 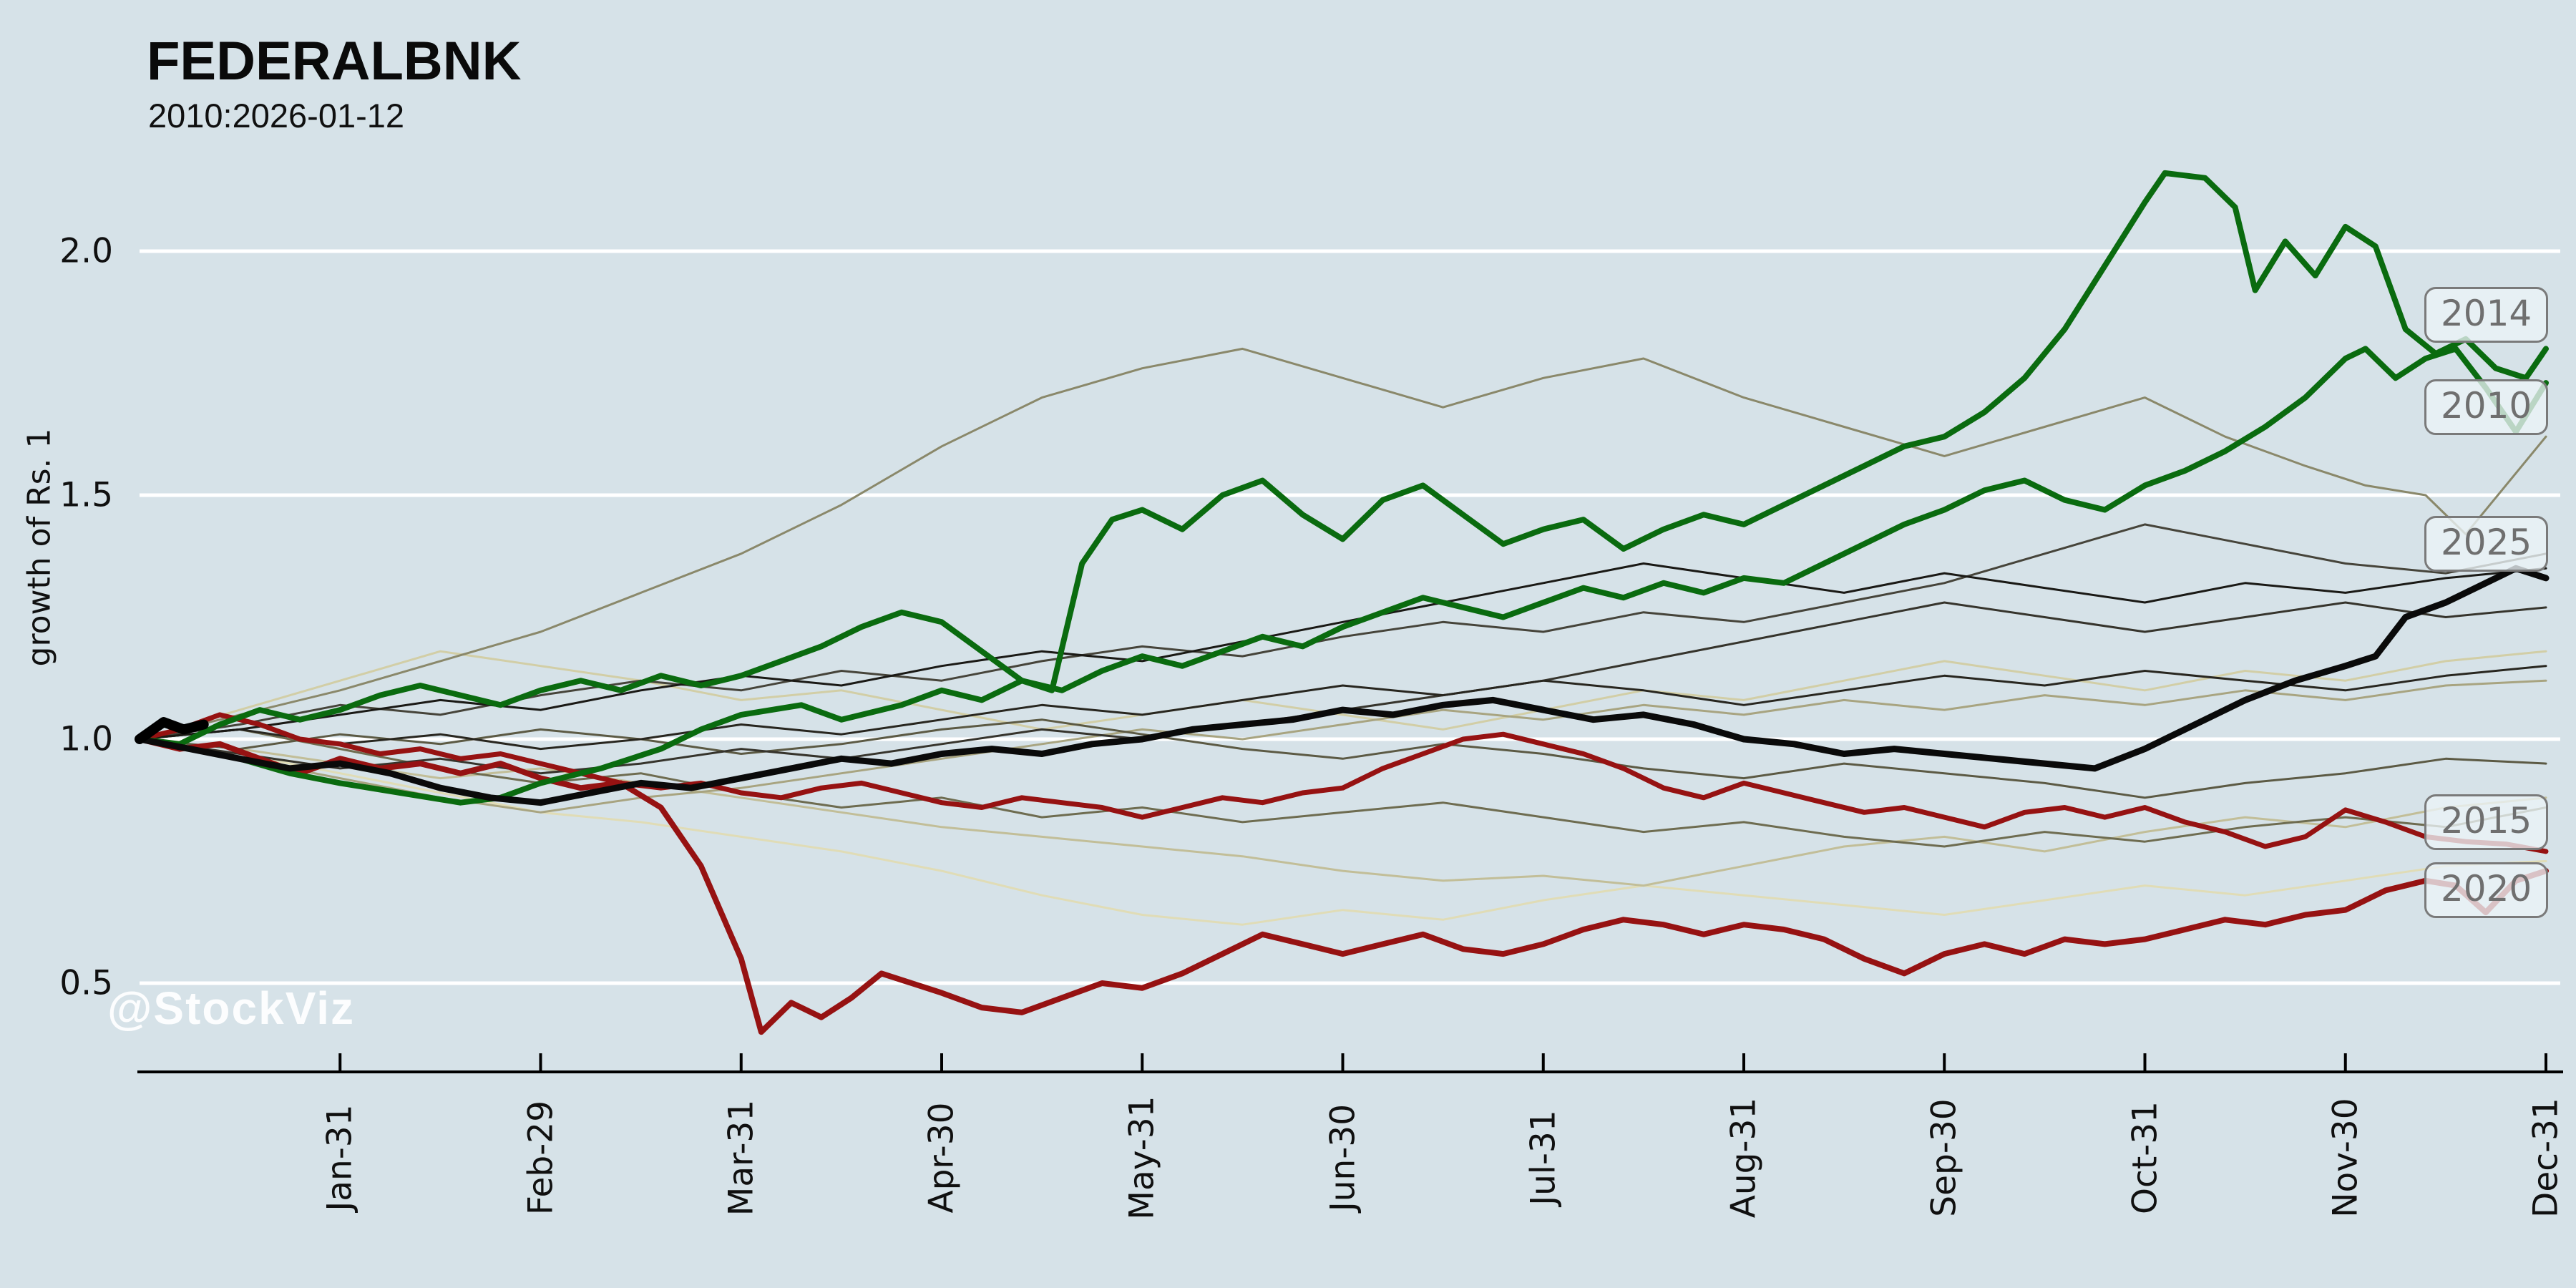 I want to click on x-tick-label-Aug-31: Aug-31, so click(x=1744, y=1158).